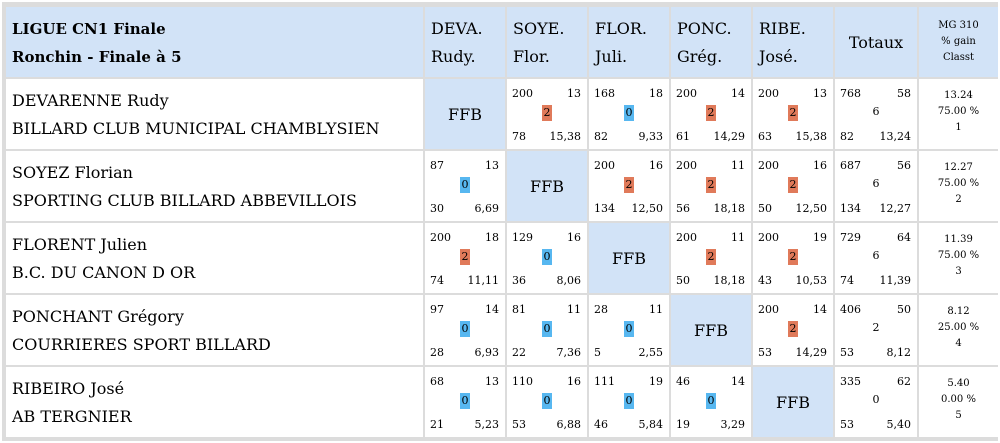 This screenshot has width=1000, height=443. I want to click on opponent-points: 22, so click(519, 352).